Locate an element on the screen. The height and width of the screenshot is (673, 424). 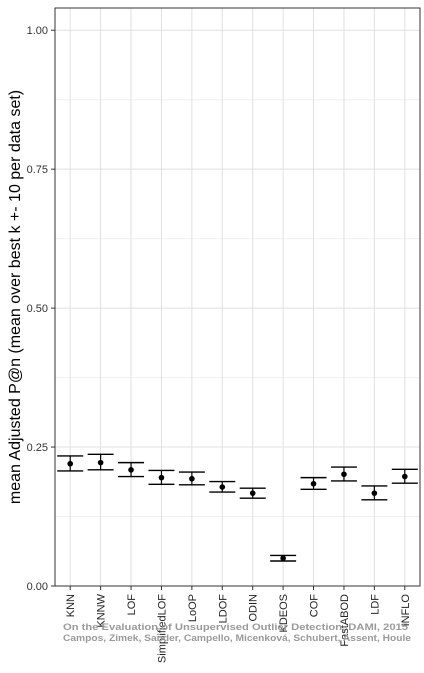
y-tick-label: 0.25 is located at coordinates (37, 448).